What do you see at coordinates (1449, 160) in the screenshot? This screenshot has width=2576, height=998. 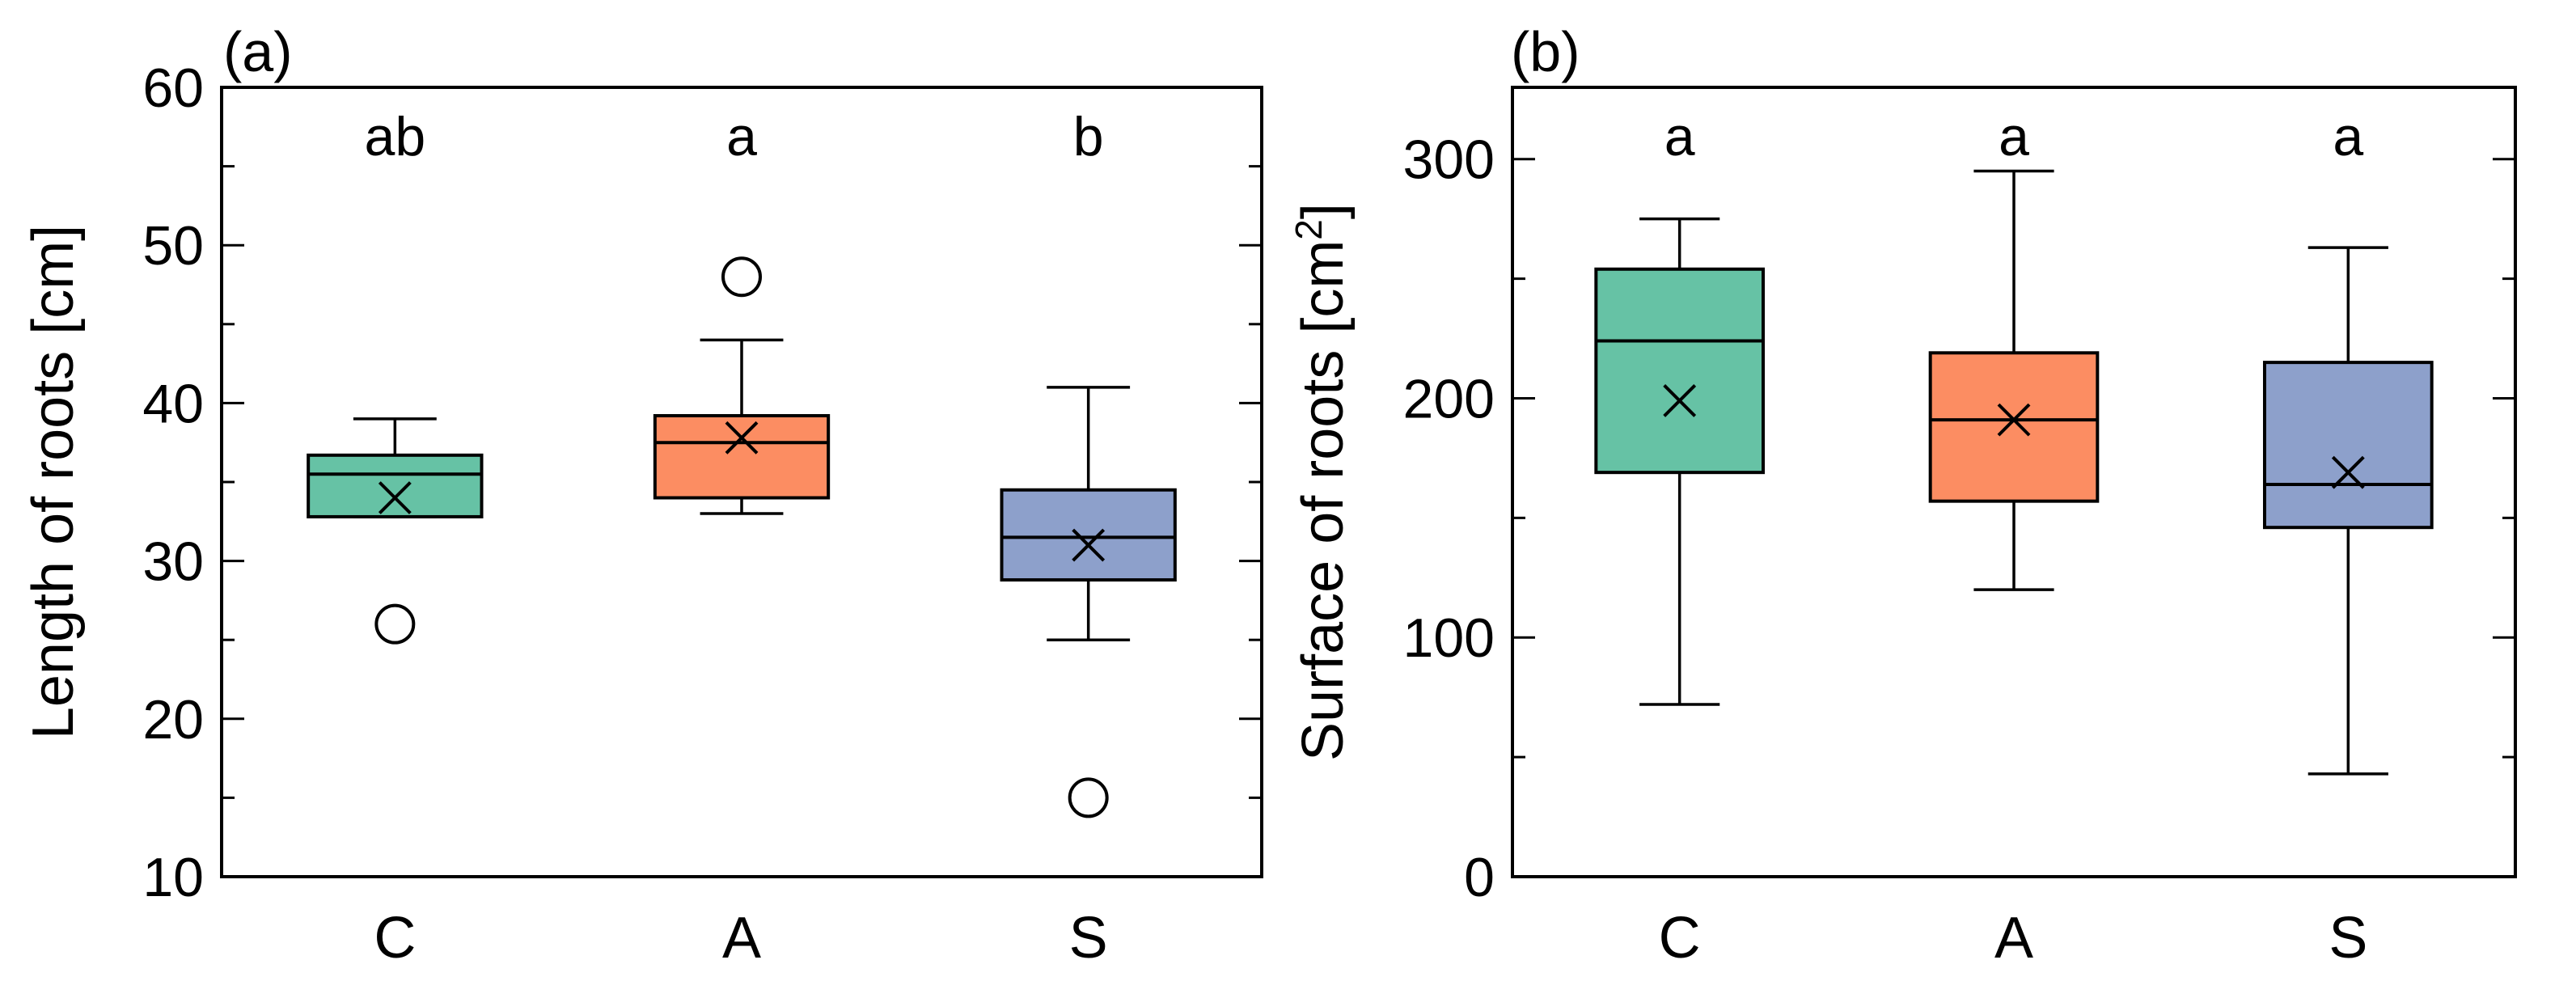 I see `y-tick-label: 300` at bounding box center [1449, 160].